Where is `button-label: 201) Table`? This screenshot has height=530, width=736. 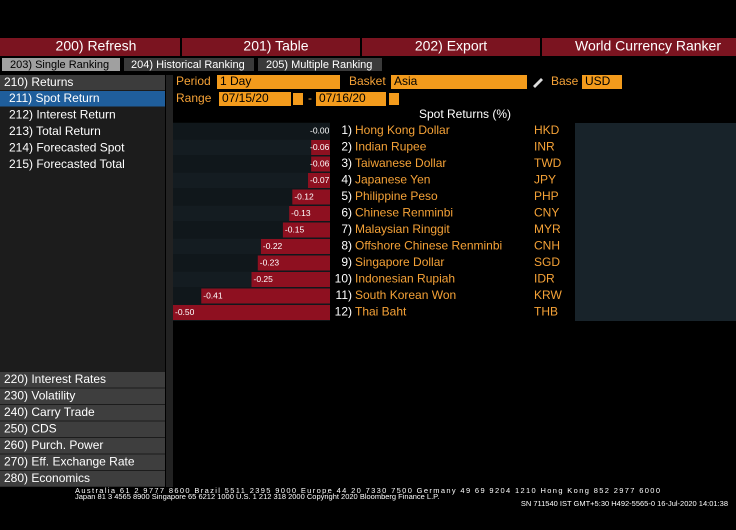
button-label: 201) Table is located at coordinates (275, 46).